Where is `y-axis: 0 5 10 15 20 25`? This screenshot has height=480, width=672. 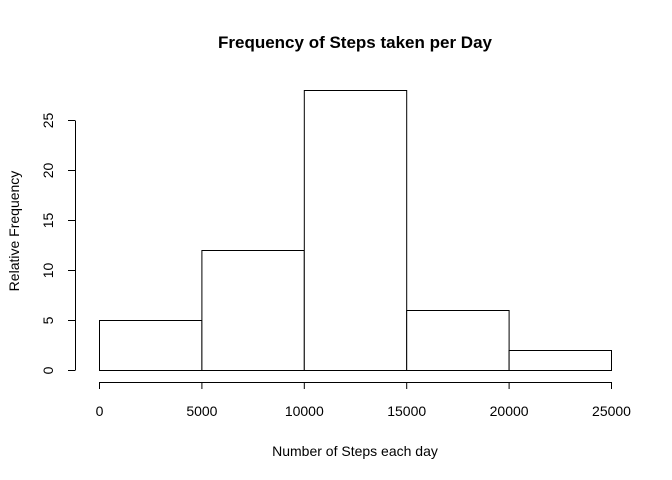 y-axis: 0 5 10 15 20 25 is located at coordinates (58, 243).